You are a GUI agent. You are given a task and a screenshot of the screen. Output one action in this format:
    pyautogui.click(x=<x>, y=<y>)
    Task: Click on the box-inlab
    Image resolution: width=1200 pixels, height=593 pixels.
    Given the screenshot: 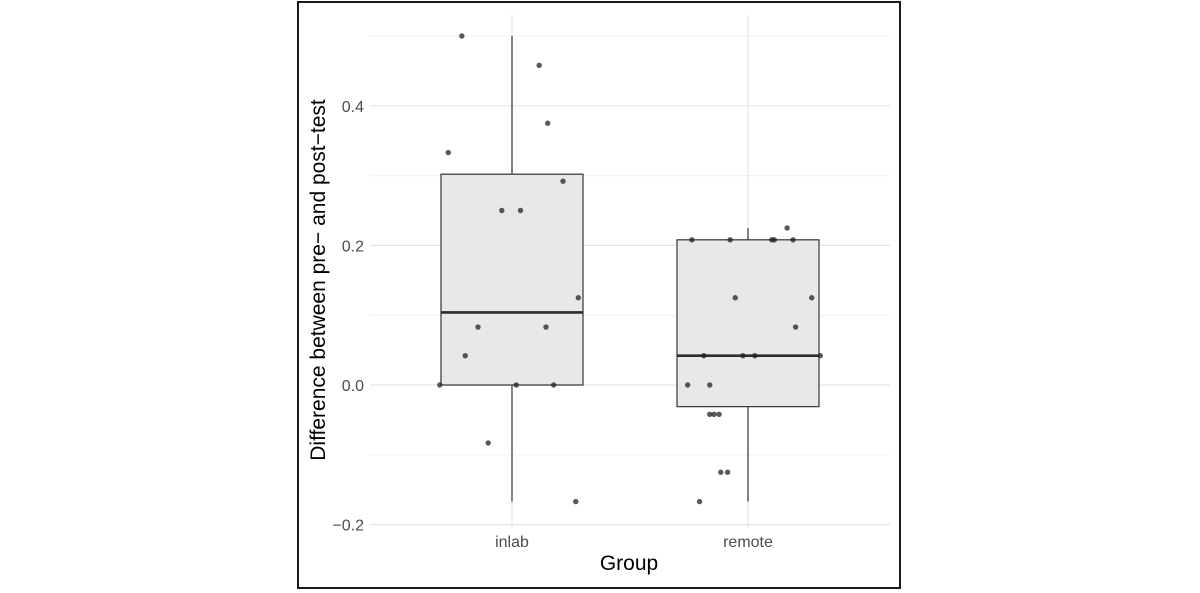 What is the action you would take?
    pyautogui.click(x=512, y=279)
    